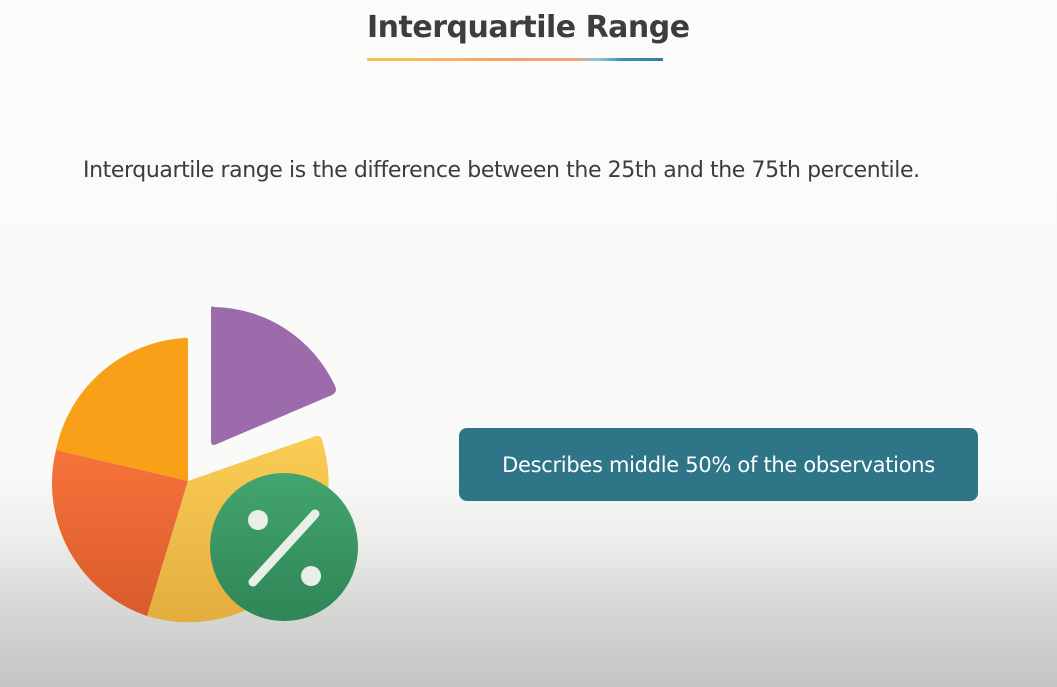 Image resolution: width=1057 pixels, height=687 pixels. I want to click on slide-title: Interquartile Range, so click(528, 27).